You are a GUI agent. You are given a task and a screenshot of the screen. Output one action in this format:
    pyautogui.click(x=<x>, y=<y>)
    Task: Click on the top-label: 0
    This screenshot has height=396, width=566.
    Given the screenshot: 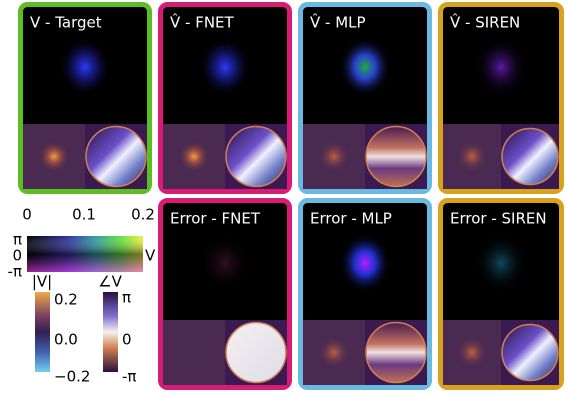 What is the action you would take?
    pyautogui.click(x=27, y=215)
    